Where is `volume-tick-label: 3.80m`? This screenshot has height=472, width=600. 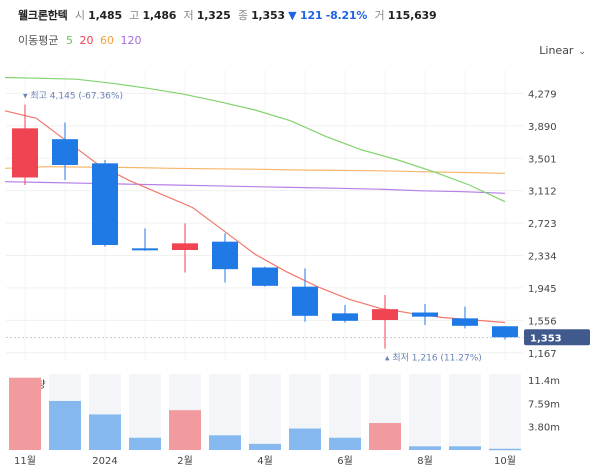 volume-tick-label: 3.80m is located at coordinates (544, 428).